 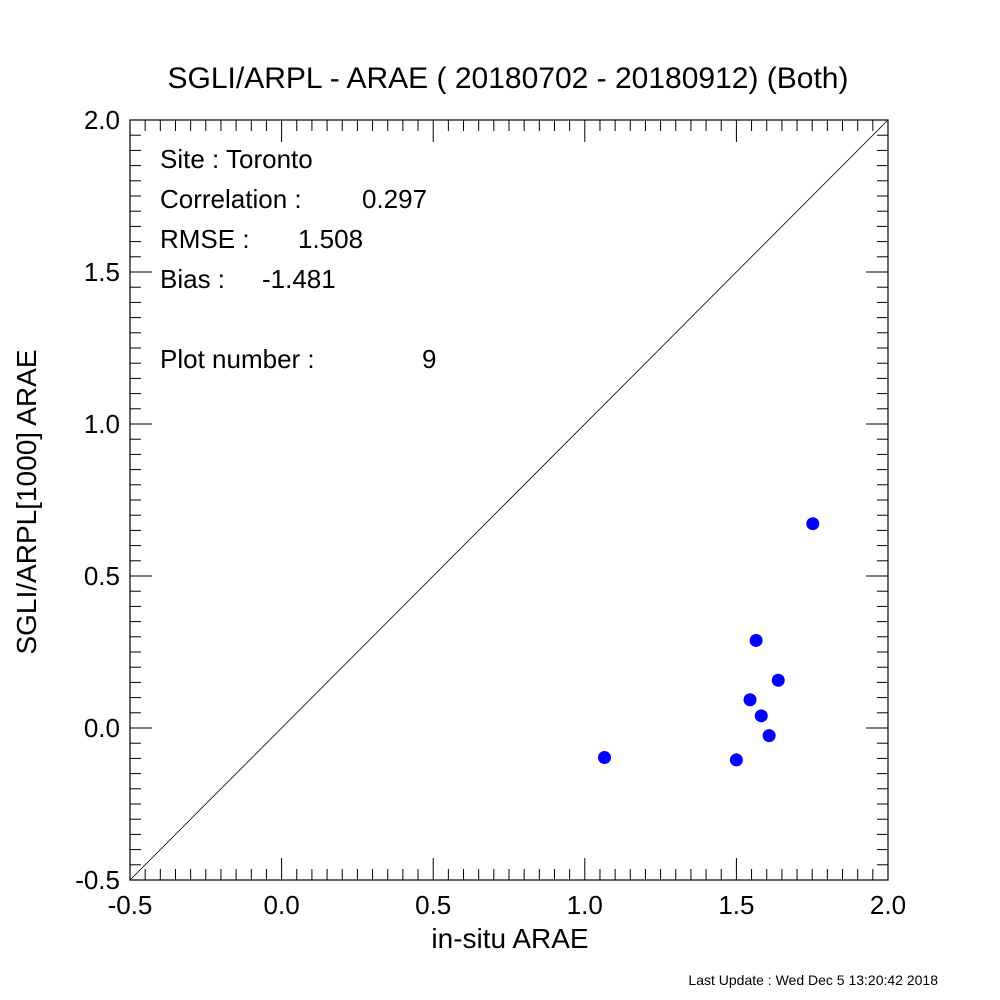 What do you see at coordinates (231, 199) in the screenshot?
I see `stat-correlation-label: Correlation :` at bounding box center [231, 199].